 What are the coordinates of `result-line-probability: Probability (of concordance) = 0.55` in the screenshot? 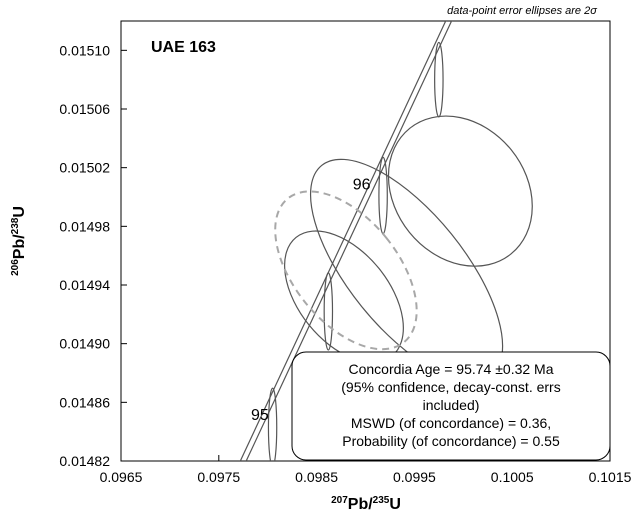 It's located at (451, 441).